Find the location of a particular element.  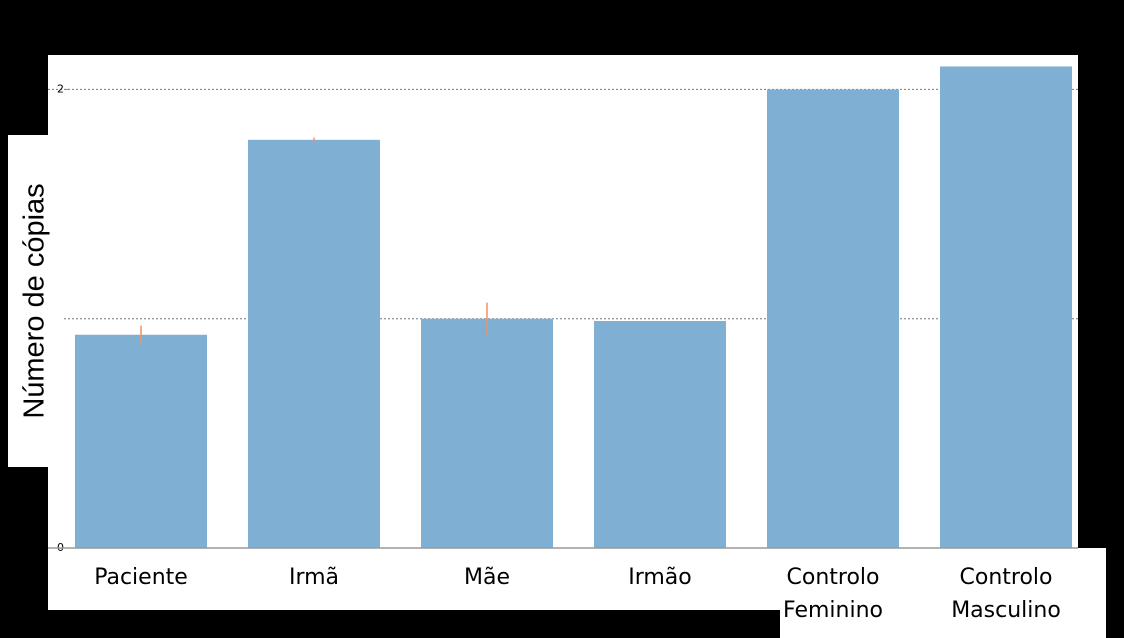

x-tick-label: Paciente is located at coordinates (141, 577).